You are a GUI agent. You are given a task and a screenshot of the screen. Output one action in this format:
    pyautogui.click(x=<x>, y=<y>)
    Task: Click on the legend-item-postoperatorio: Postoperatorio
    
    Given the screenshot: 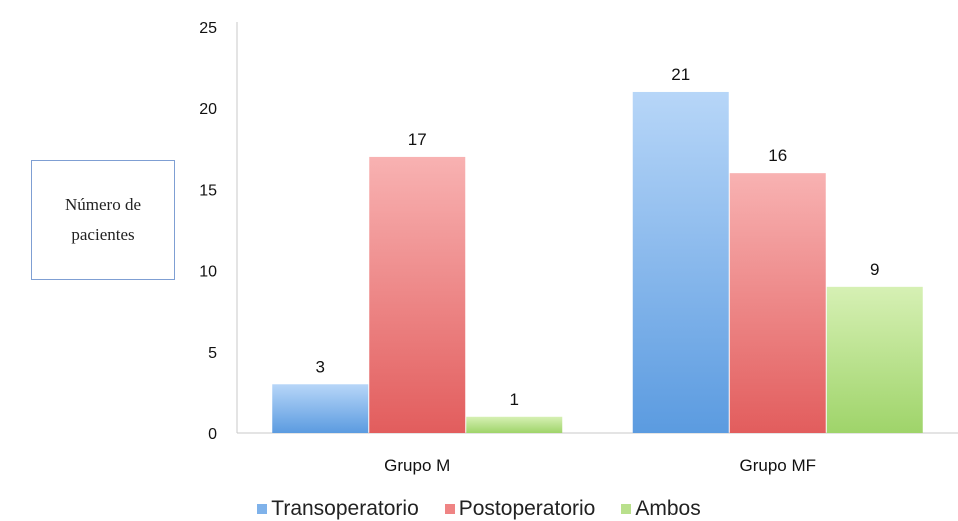 What is the action you would take?
    pyautogui.click(x=520, y=509)
    